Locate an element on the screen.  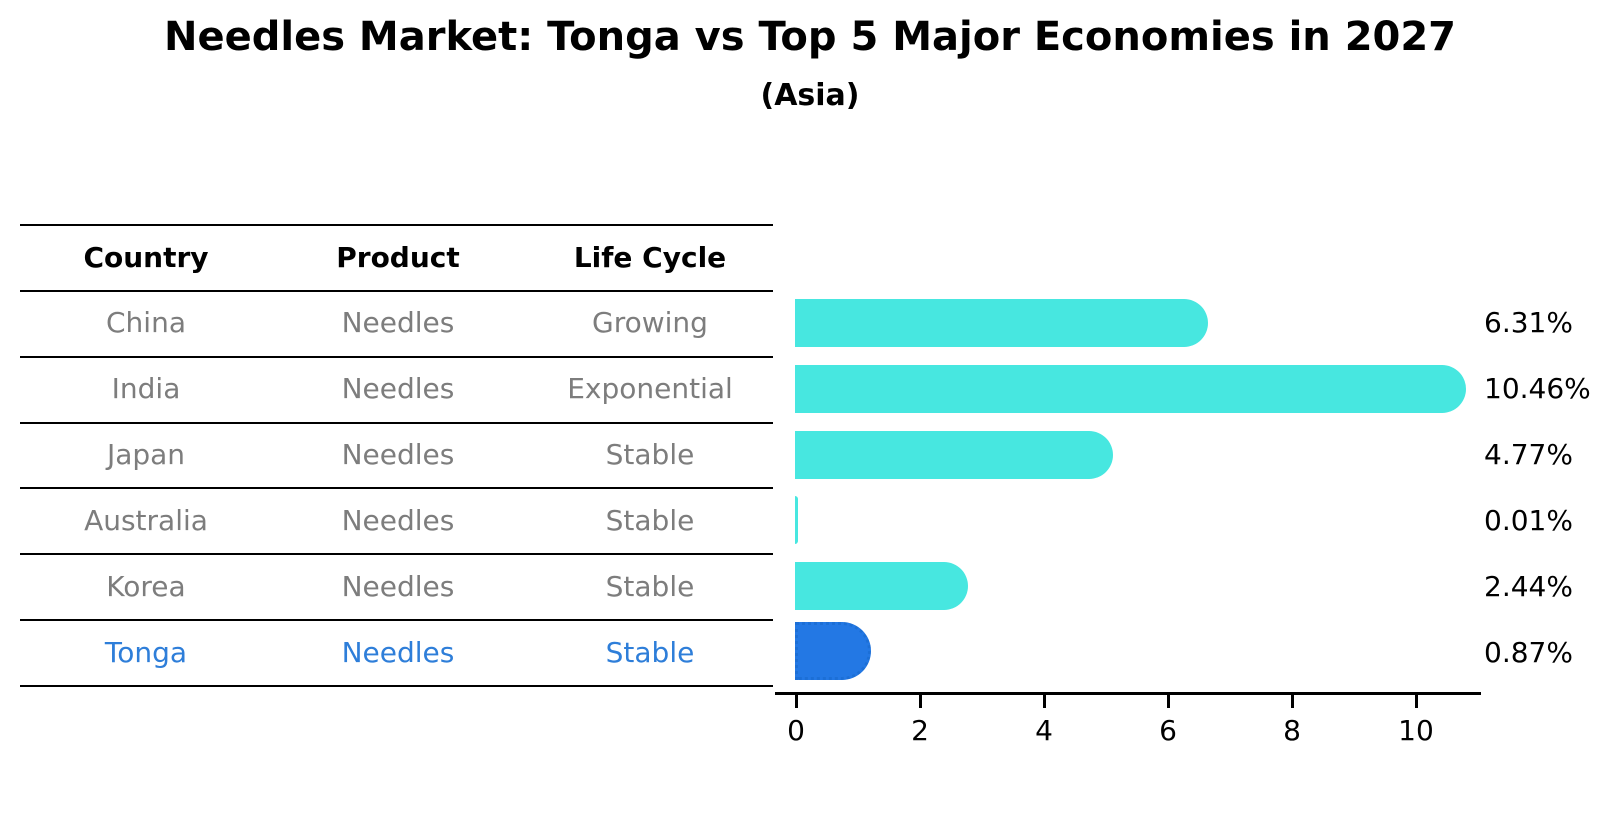
table-cell-life_cycle: Exponential is located at coordinates (650, 389).